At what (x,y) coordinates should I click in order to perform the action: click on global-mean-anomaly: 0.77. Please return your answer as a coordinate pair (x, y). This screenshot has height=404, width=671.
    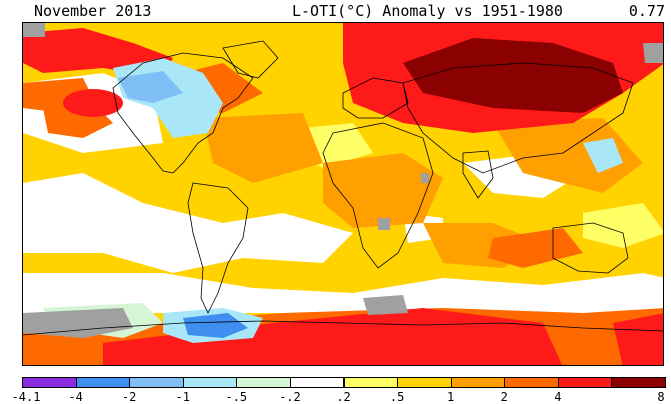
    Looking at the image, I should click on (646, 11).